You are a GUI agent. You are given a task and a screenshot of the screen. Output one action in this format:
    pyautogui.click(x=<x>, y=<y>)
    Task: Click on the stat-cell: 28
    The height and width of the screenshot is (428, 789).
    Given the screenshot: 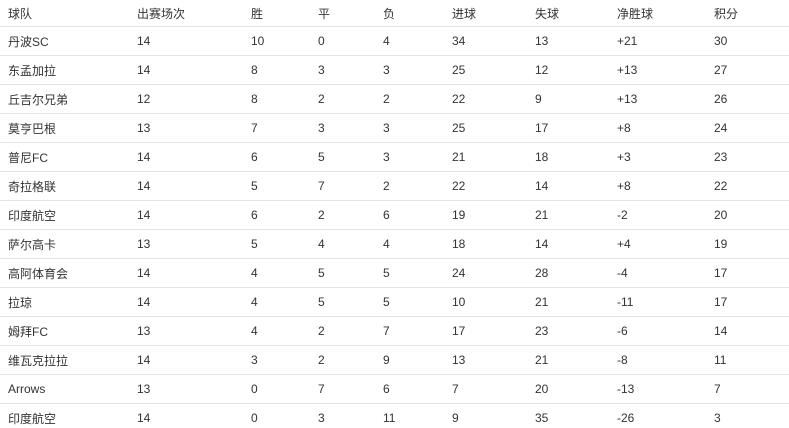 What is the action you would take?
    pyautogui.click(x=568, y=273)
    